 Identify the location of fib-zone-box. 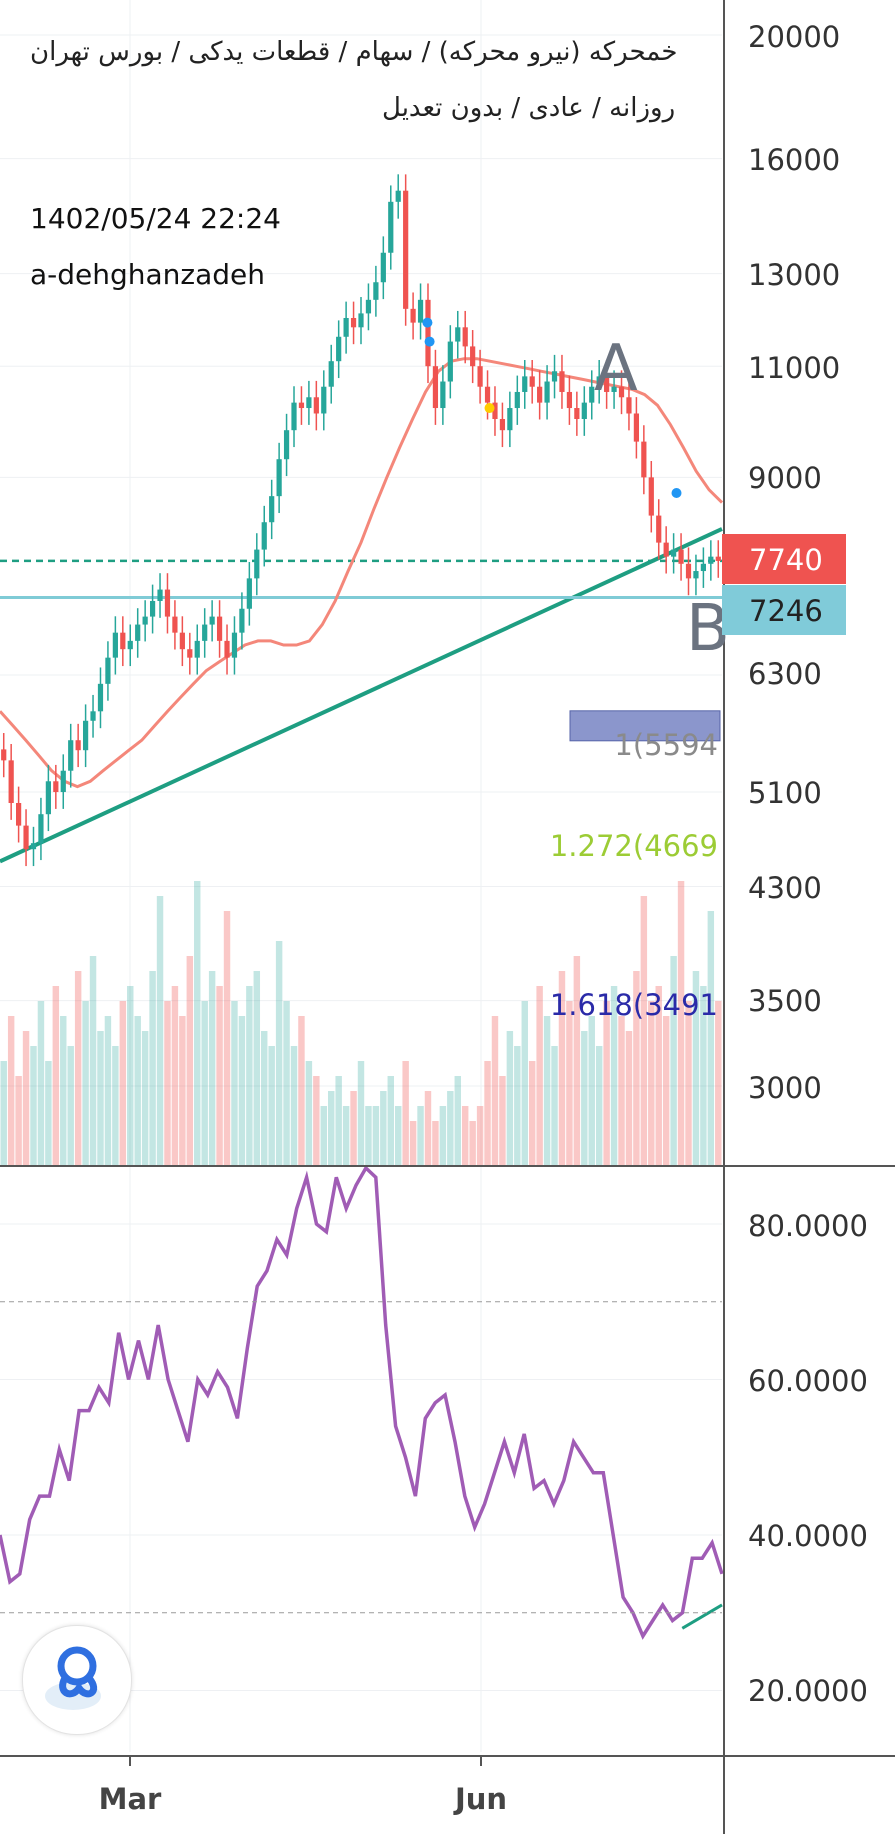
(645, 726).